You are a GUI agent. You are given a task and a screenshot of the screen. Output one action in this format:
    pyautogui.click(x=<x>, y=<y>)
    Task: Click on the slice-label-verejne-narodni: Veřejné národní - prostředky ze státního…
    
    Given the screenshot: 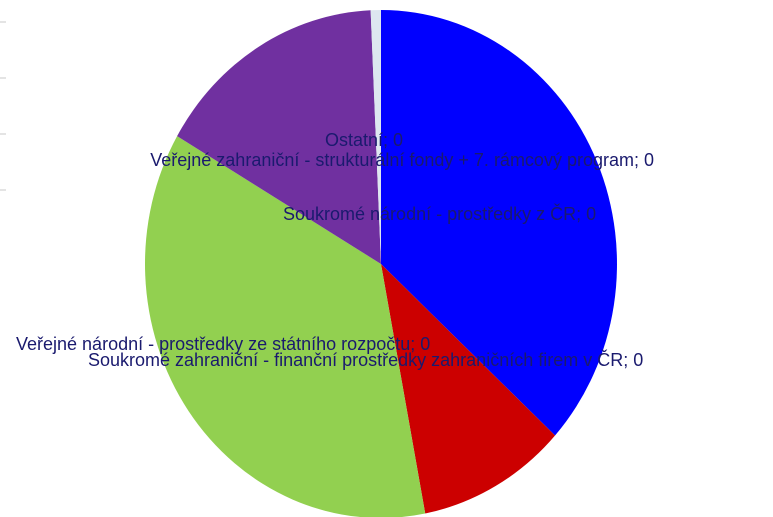 What is the action you would take?
    pyautogui.click(x=223, y=344)
    